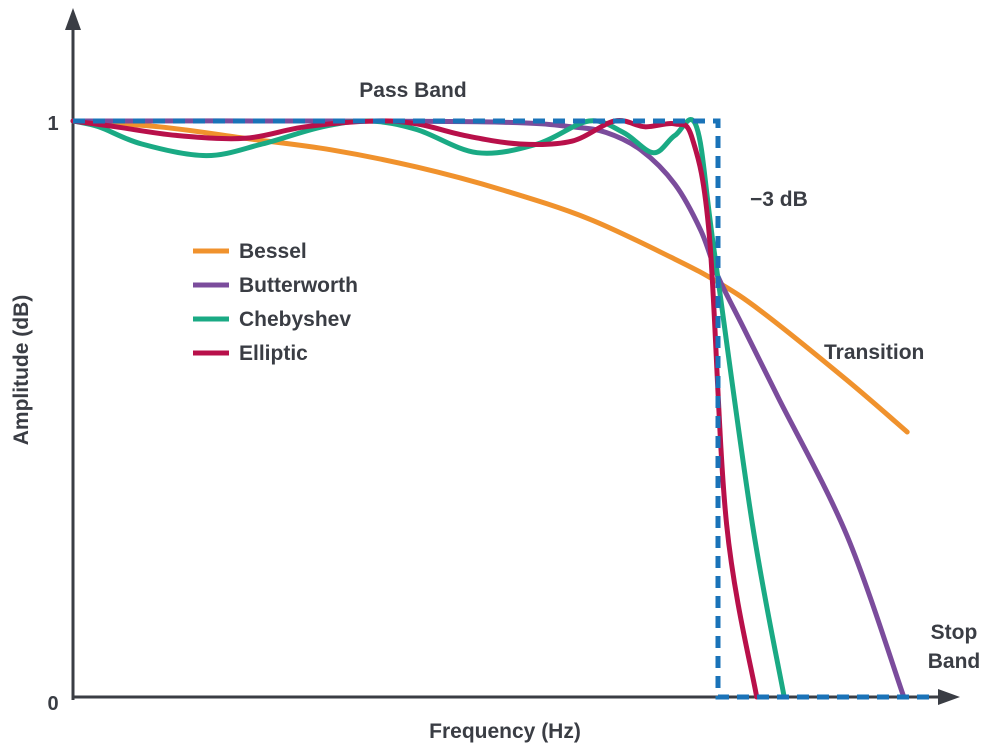 This screenshot has width=991, height=752. What do you see at coordinates (779, 199) in the screenshot?
I see `minus-3db-label: −3 dB` at bounding box center [779, 199].